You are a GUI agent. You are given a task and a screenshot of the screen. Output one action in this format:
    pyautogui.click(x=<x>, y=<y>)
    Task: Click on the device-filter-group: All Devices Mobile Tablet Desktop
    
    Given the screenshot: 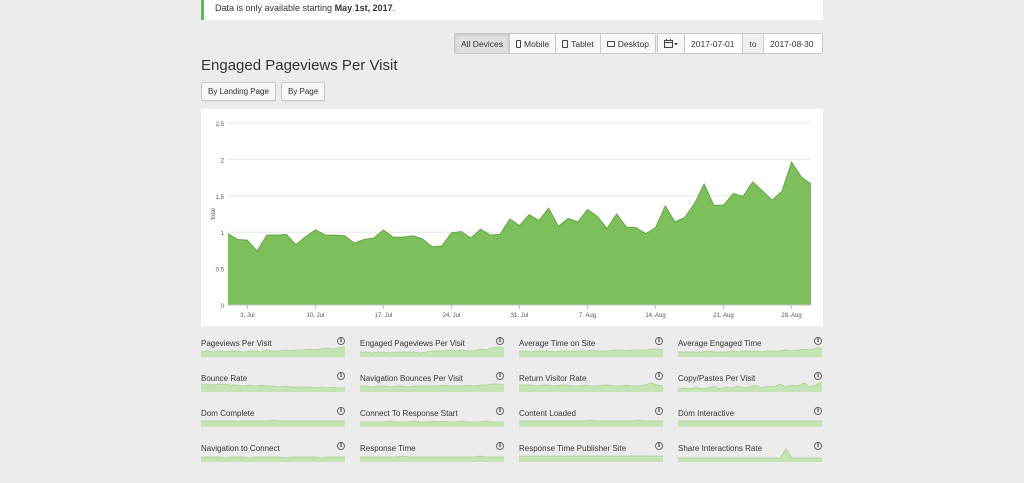 What is the action you would take?
    pyautogui.click(x=555, y=43)
    